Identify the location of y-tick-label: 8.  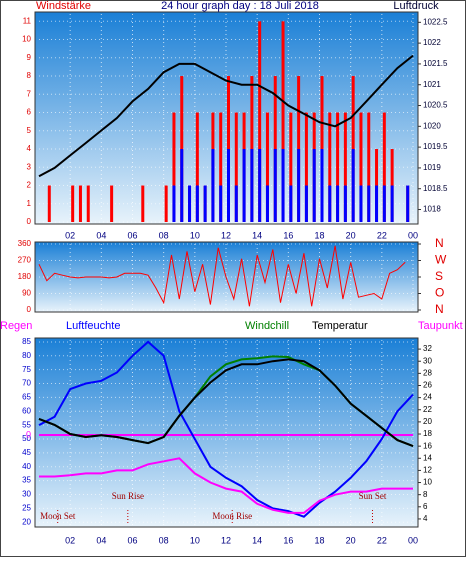
(29, 75).